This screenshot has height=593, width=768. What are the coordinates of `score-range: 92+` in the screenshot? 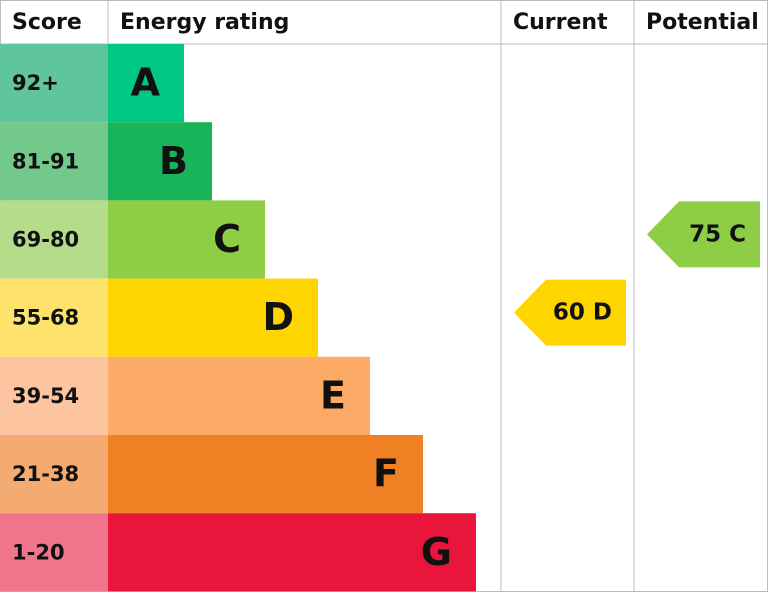 It's located at (35, 83).